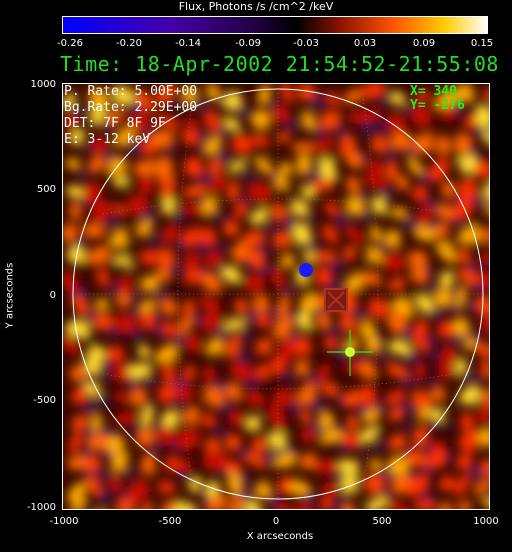 Image resolution: width=512 pixels, height=552 pixels. I want to click on x-tick: -500, so click(170, 521).